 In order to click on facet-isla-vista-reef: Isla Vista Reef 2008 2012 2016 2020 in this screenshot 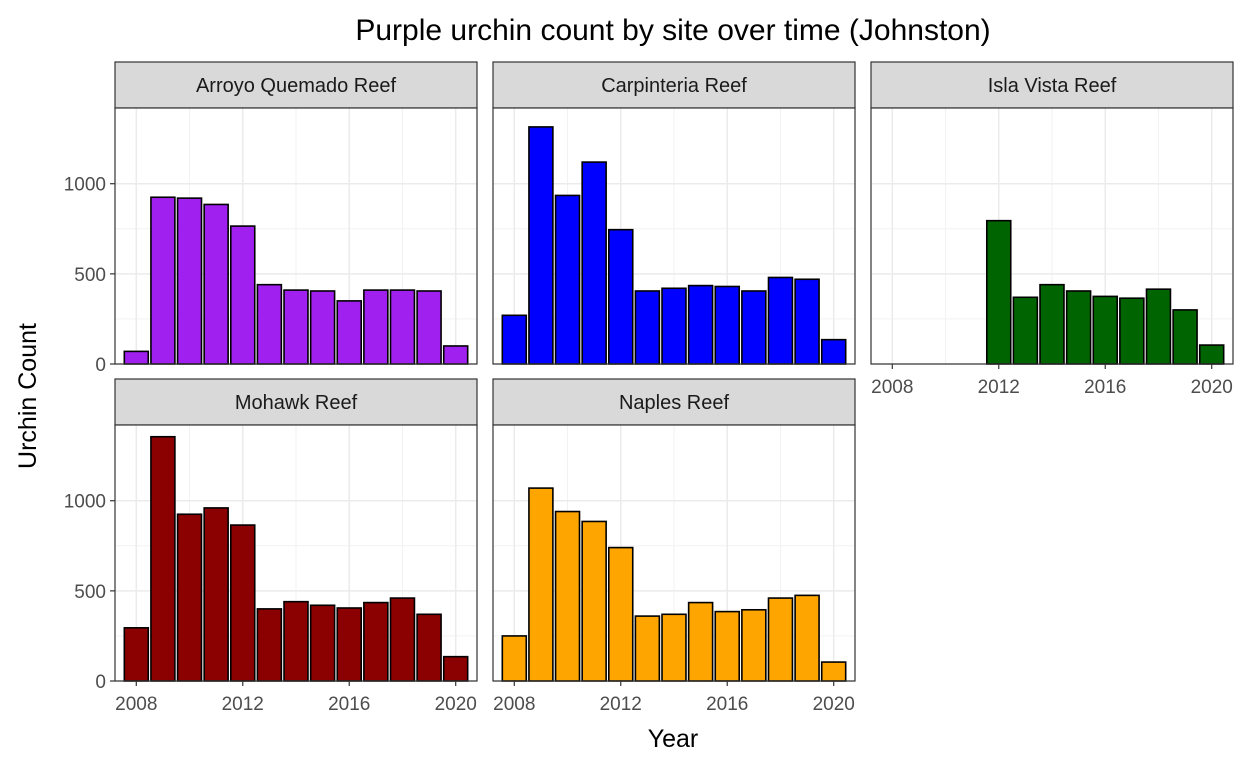, I will do `click(1052, 229)`.